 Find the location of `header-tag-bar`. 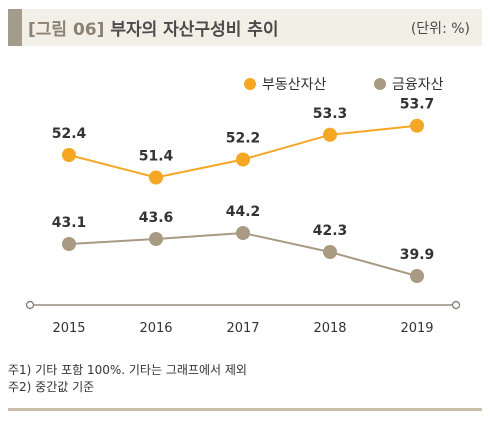

header-tag-bar is located at coordinates (15, 27).